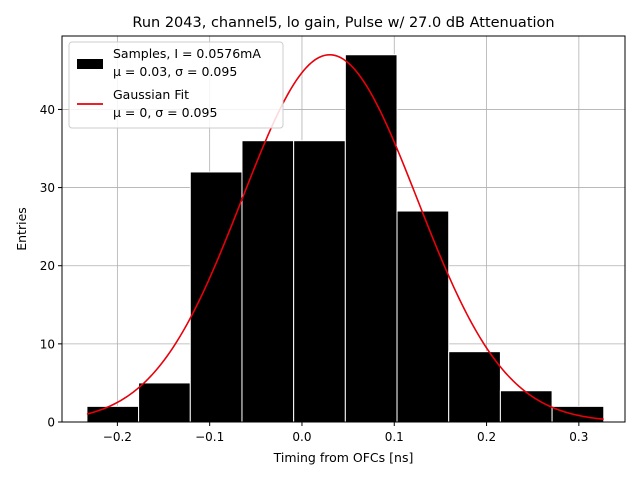  What do you see at coordinates (117, 437) in the screenshot?
I see `x-tick-label: −0.2` at bounding box center [117, 437].